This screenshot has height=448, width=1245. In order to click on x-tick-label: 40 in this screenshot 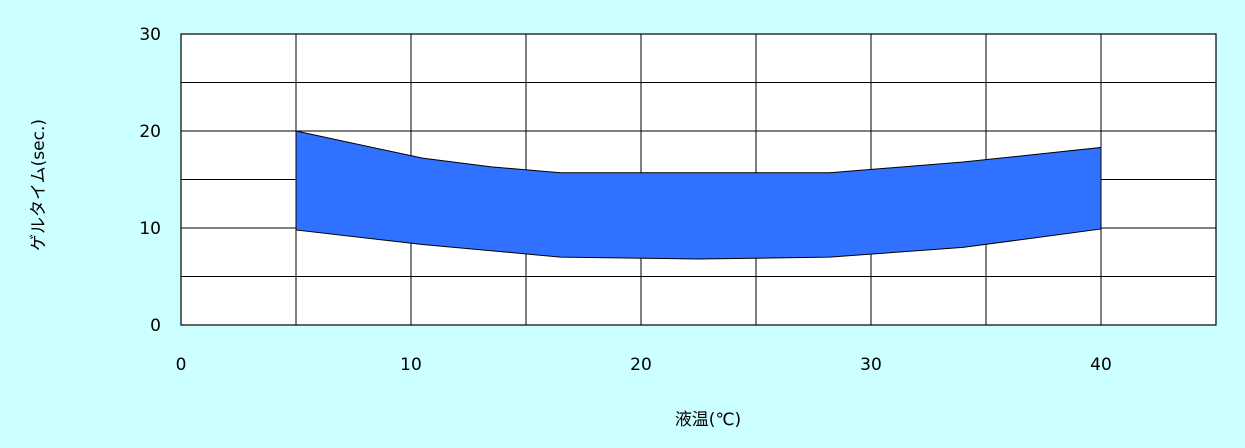, I will do `click(1101, 365)`.